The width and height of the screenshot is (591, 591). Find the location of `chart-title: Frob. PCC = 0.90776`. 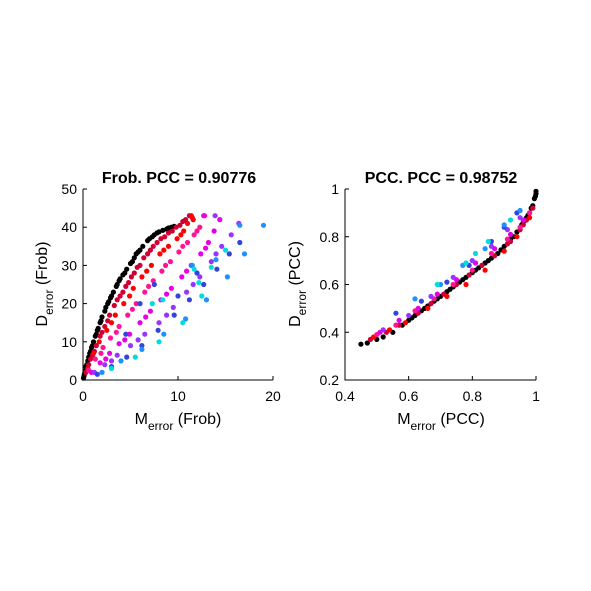

chart-title: Frob. PCC = 0.90776 is located at coordinates (179, 178).